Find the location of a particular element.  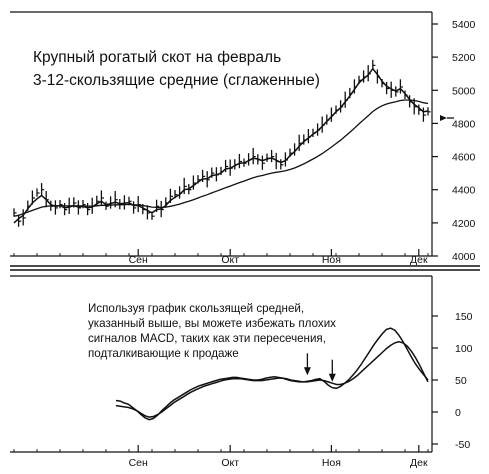

macd-annotation-line-1: Используя график скользящей средней, is located at coordinates (196, 308).